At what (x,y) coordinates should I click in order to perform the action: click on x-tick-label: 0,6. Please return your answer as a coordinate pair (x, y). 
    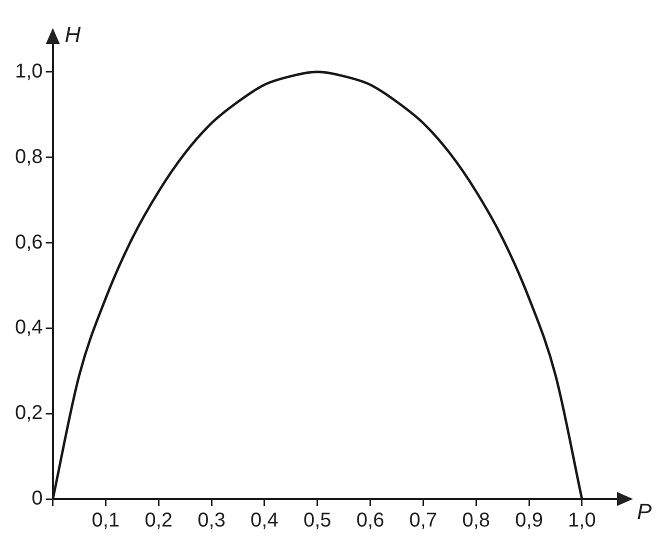
    Looking at the image, I should click on (370, 521).